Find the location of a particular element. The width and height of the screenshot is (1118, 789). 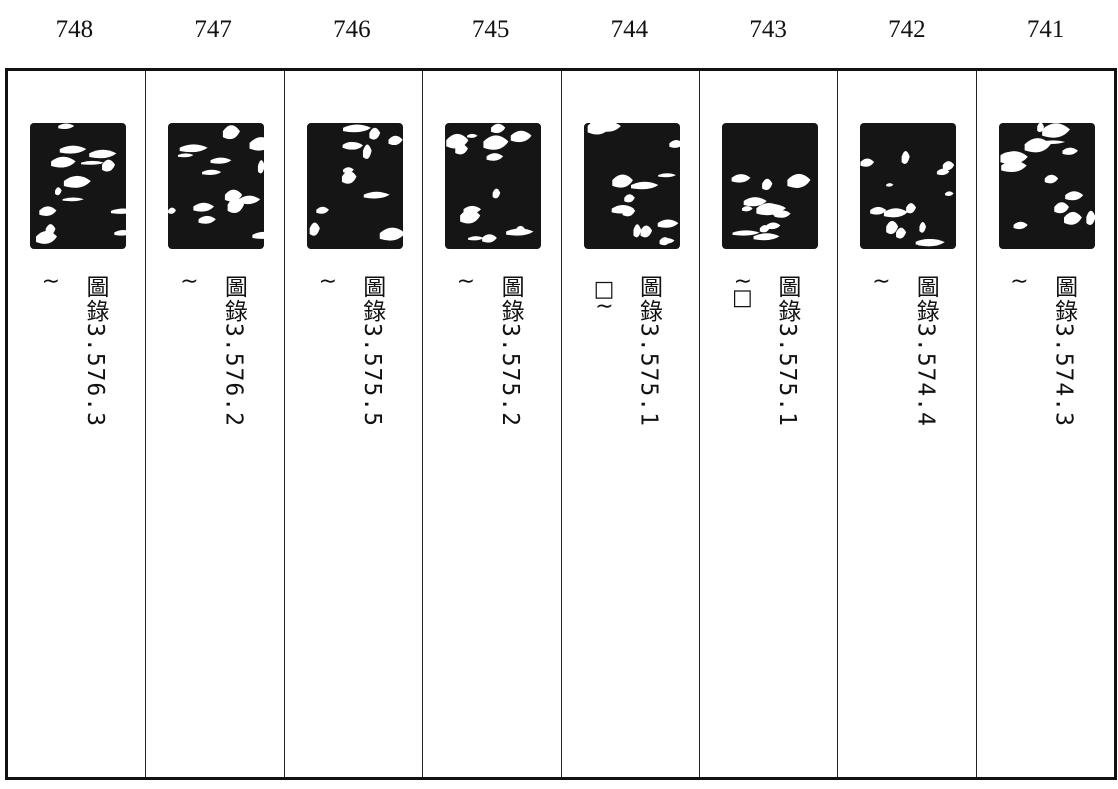

column-number: 742 is located at coordinates (907, 29).